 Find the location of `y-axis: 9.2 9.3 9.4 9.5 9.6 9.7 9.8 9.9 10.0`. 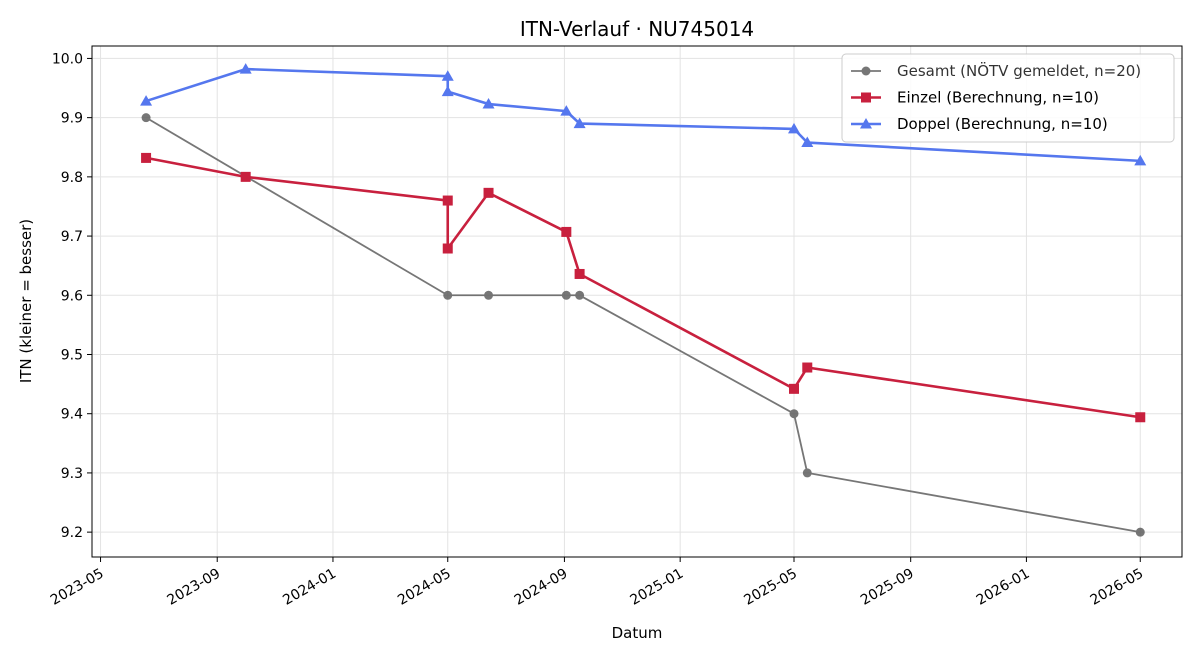

y-axis: 9.2 9.3 9.4 9.5 9.6 9.7 9.8 9.9 10.0 is located at coordinates (72, 296).